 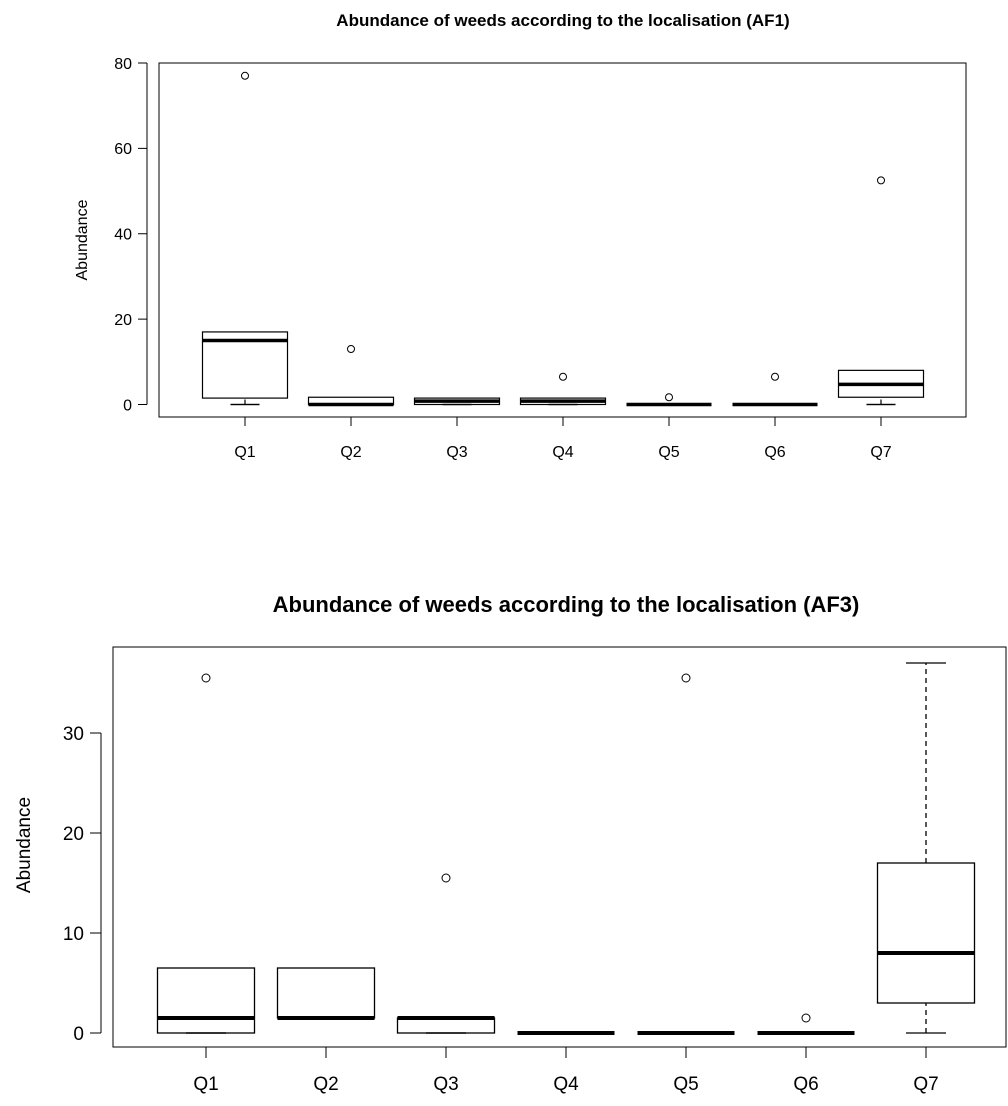 I want to click on y-tick-label: 10, so click(x=73, y=934).